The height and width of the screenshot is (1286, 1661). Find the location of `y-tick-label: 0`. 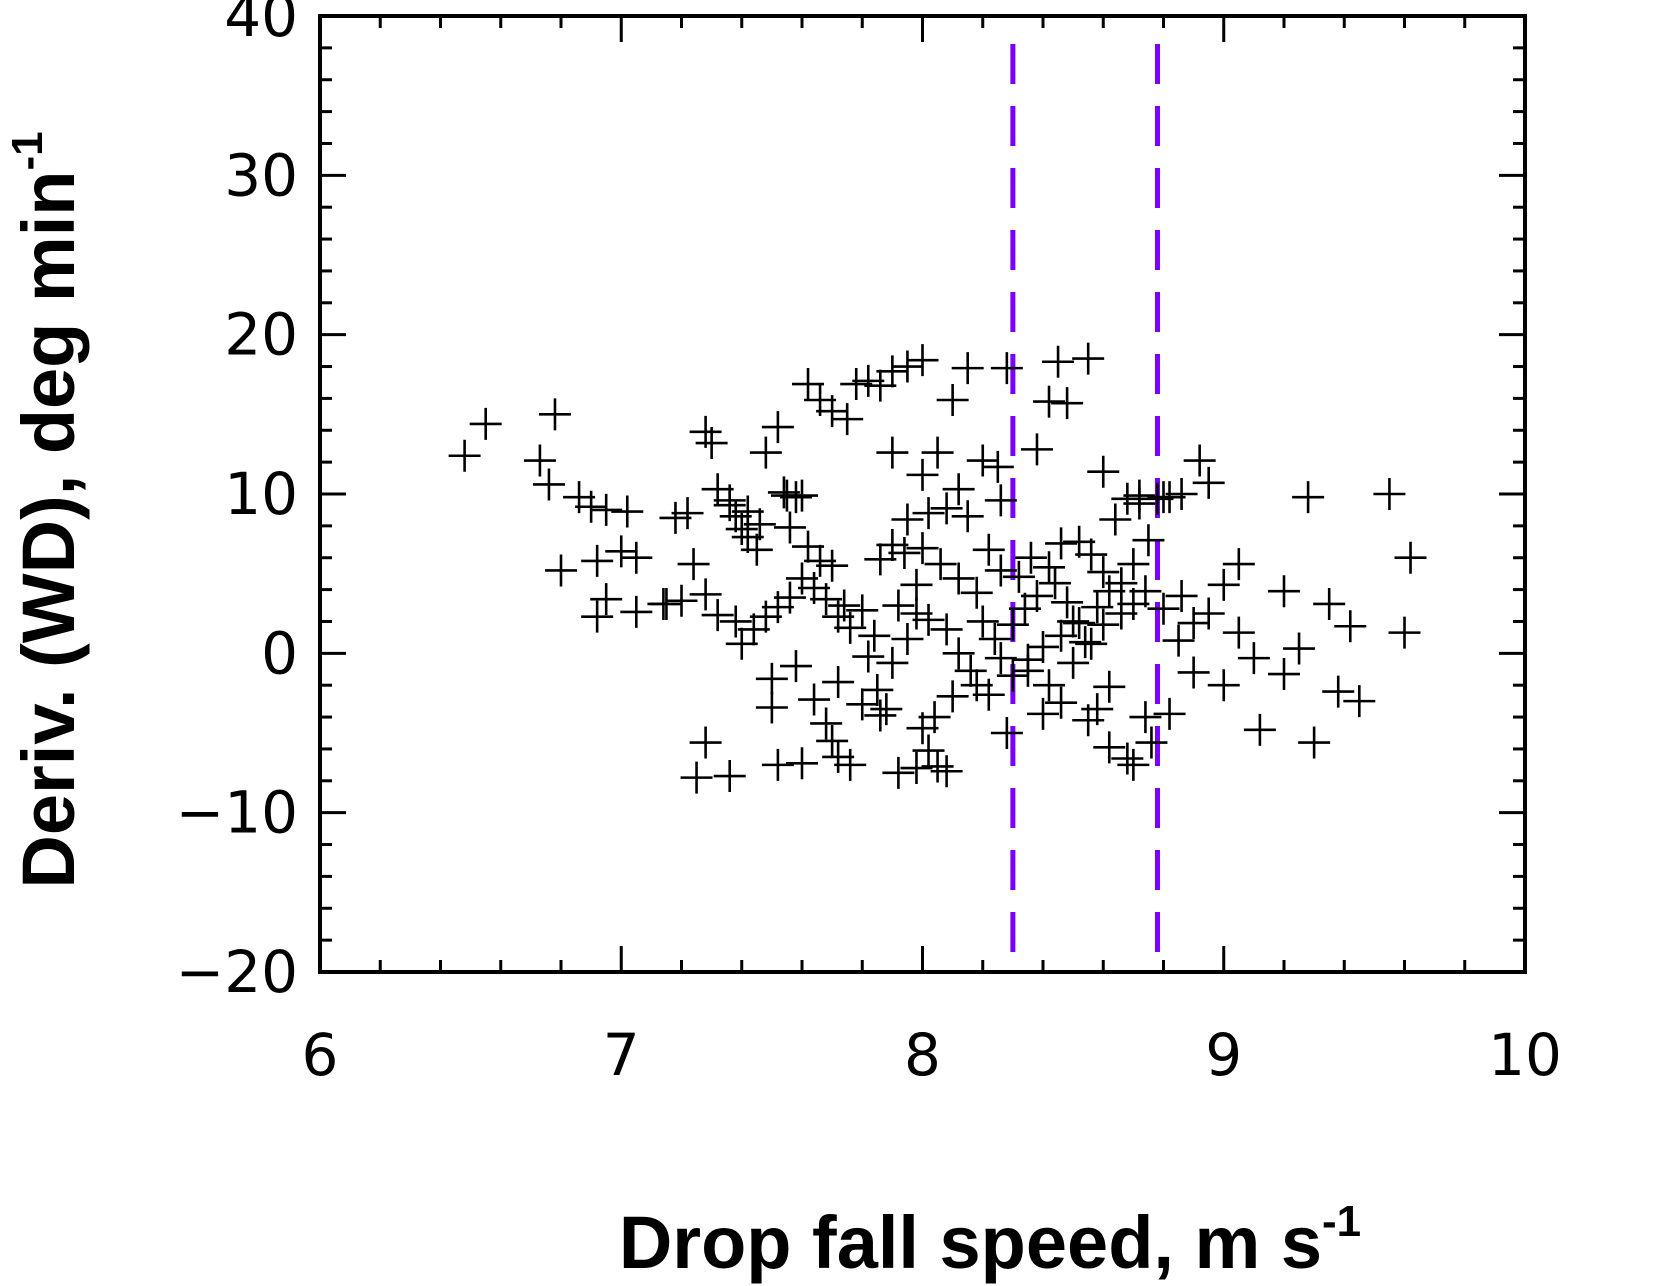

y-tick-label: 0 is located at coordinates (279, 653).